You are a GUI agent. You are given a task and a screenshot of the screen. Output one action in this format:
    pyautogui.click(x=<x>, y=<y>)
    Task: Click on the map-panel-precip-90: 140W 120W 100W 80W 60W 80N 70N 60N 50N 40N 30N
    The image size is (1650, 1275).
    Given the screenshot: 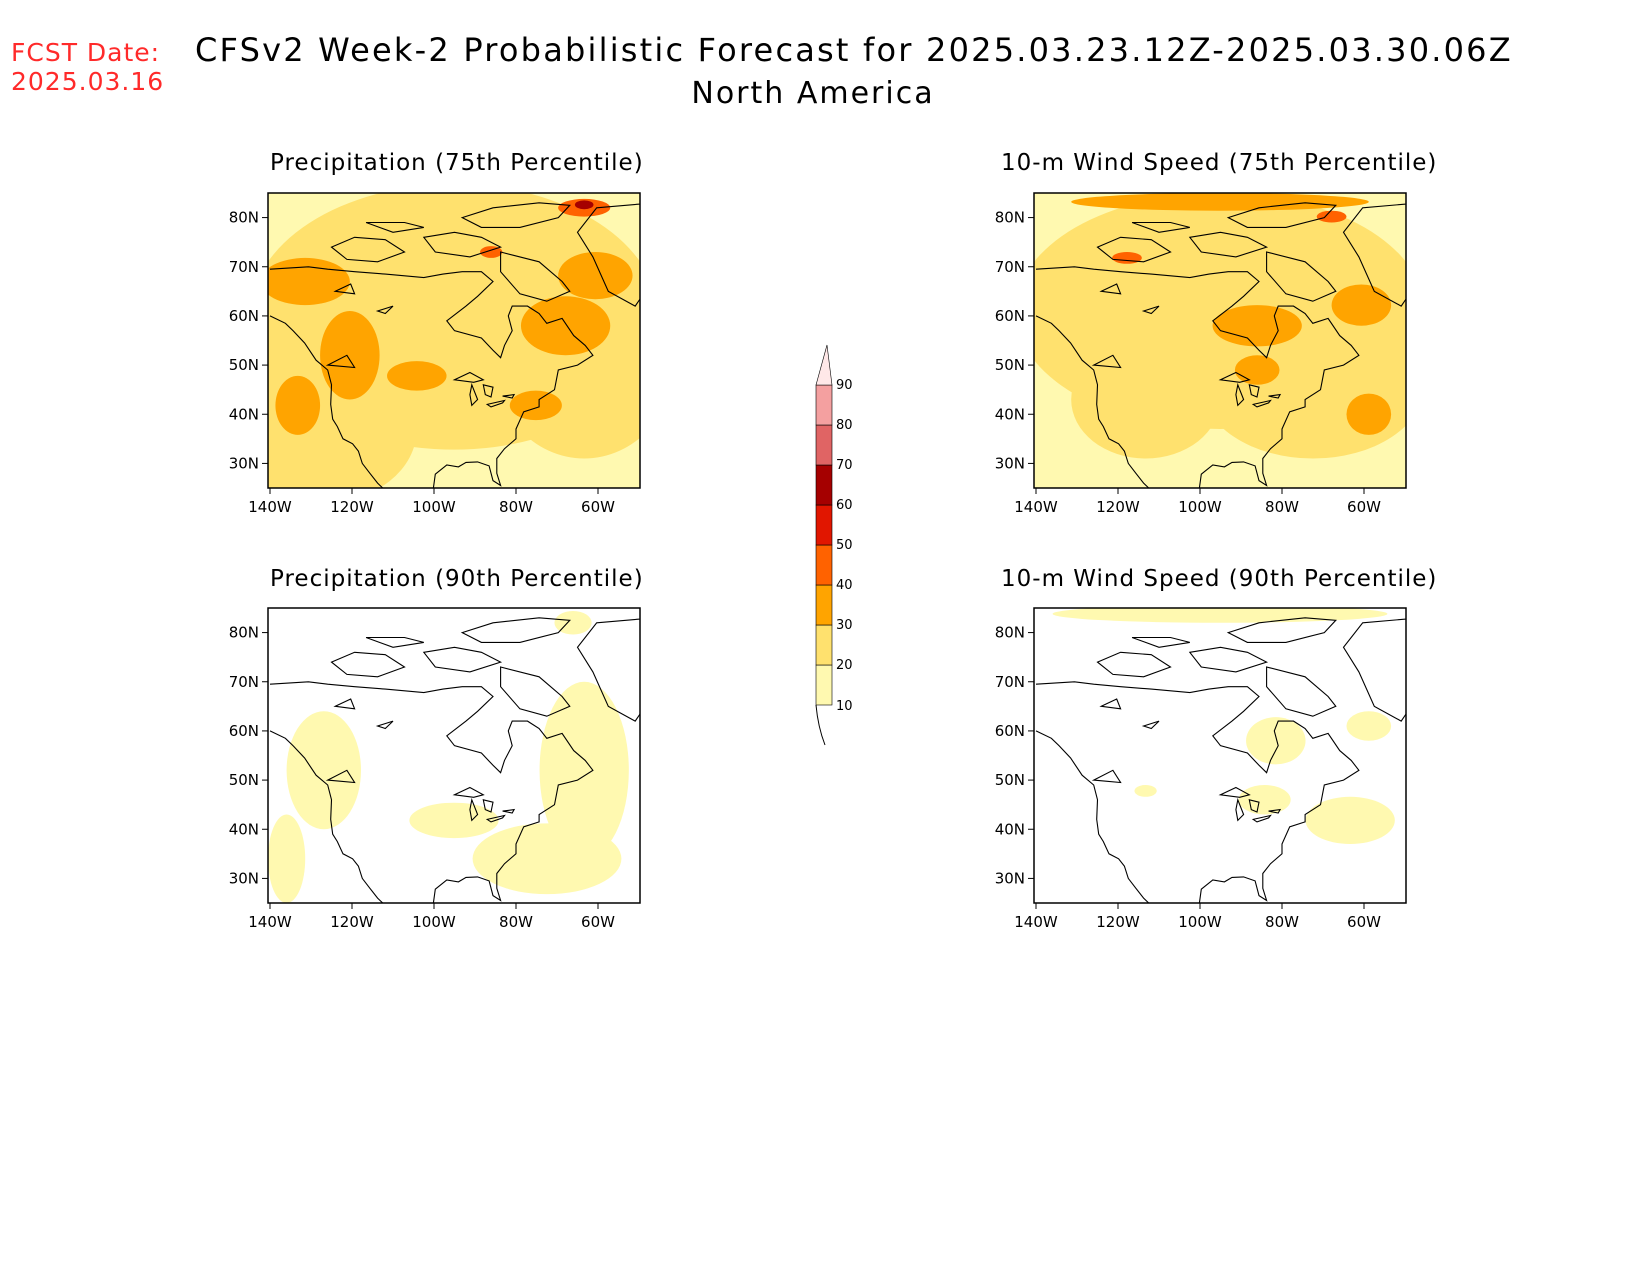 What is the action you would take?
    pyautogui.click(x=435, y=768)
    